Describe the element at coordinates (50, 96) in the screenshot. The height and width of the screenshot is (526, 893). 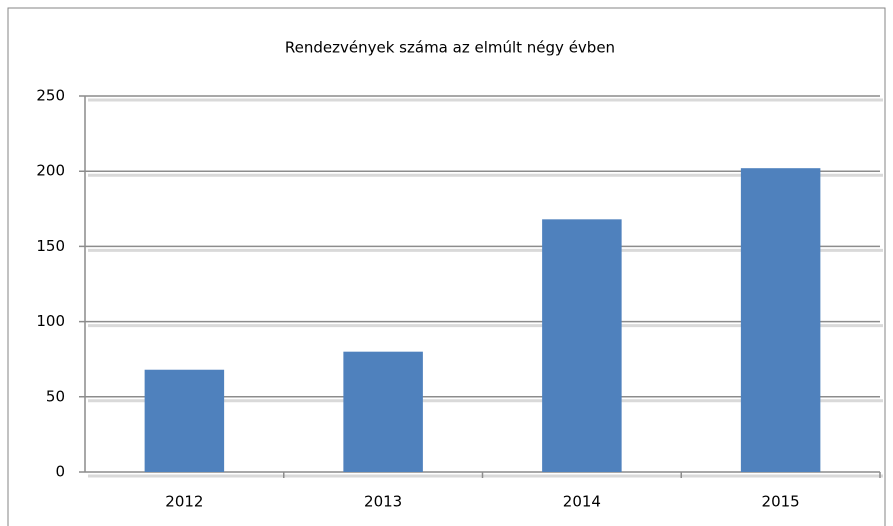
I see `y-tick-label: 250` at that location.